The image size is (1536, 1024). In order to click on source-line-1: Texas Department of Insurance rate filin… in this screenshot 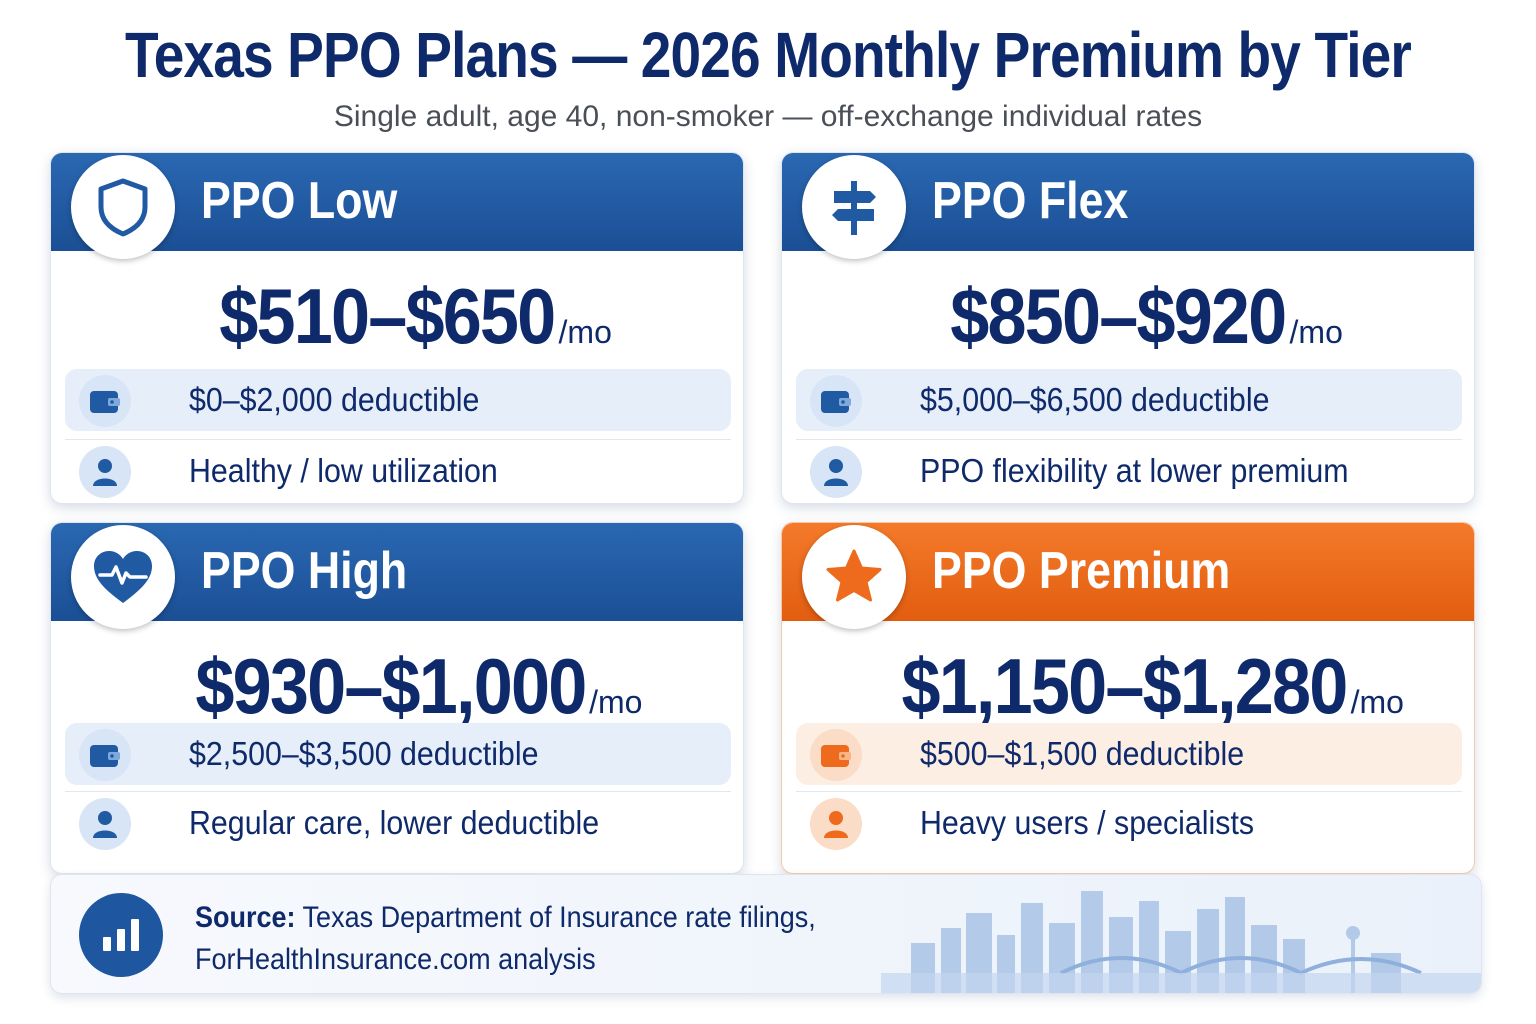, I will do `click(559, 917)`.